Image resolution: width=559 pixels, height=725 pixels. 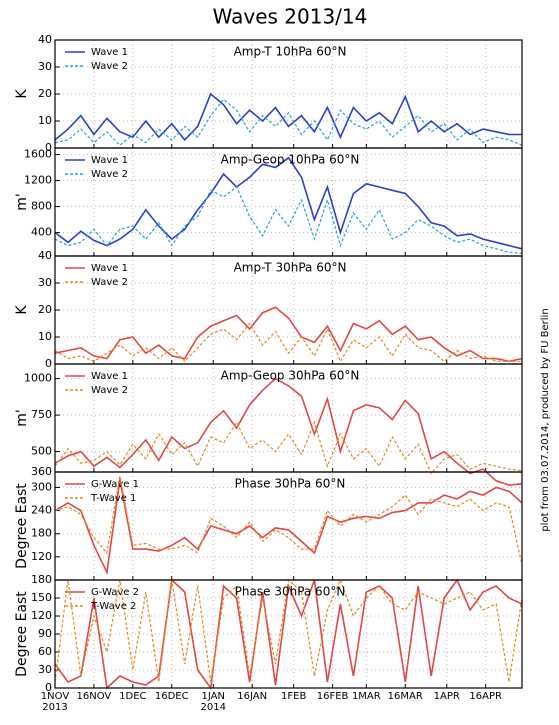 What do you see at coordinates (293, 696) in the screenshot?
I see `x-tick-label: 1FEB` at bounding box center [293, 696].